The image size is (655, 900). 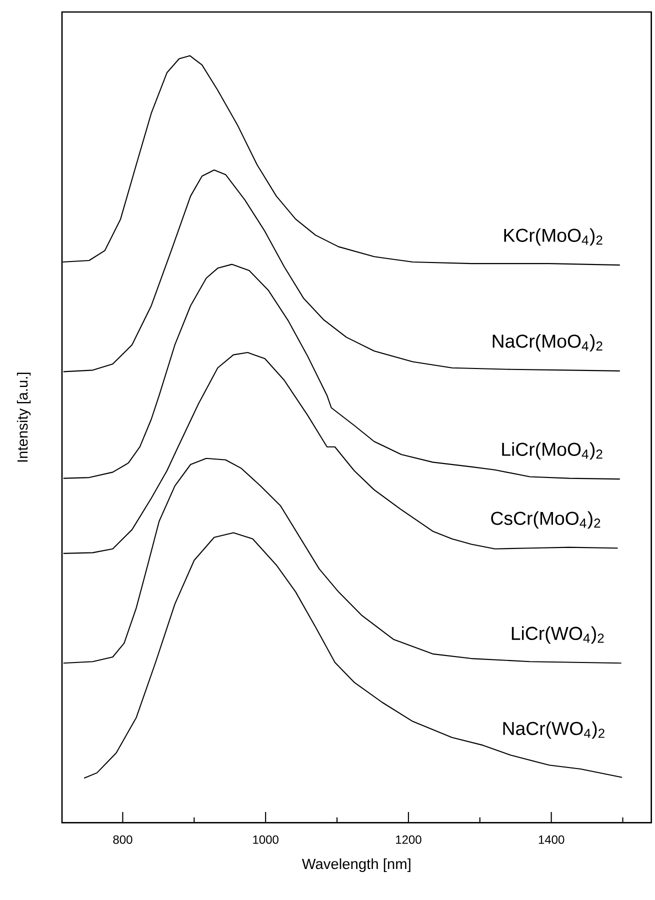 What do you see at coordinates (23, 417) in the screenshot?
I see `y-axis-title: Intensity [a.u.]` at bounding box center [23, 417].